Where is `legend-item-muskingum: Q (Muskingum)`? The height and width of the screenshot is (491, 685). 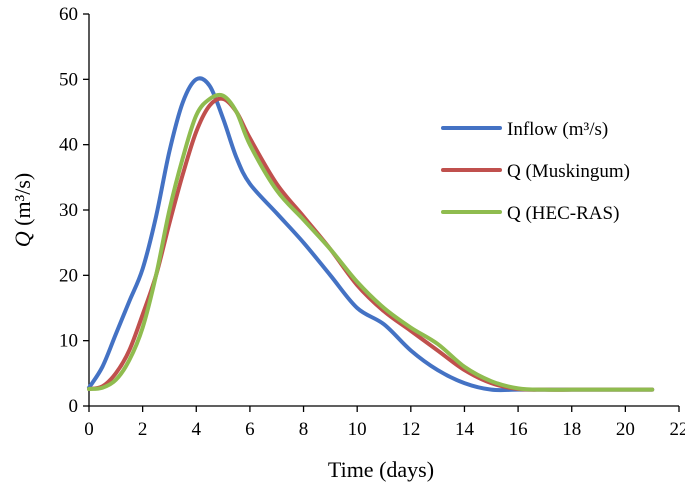 legend-item-muskingum: Q (Muskingum) is located at coordinates (535, 171).